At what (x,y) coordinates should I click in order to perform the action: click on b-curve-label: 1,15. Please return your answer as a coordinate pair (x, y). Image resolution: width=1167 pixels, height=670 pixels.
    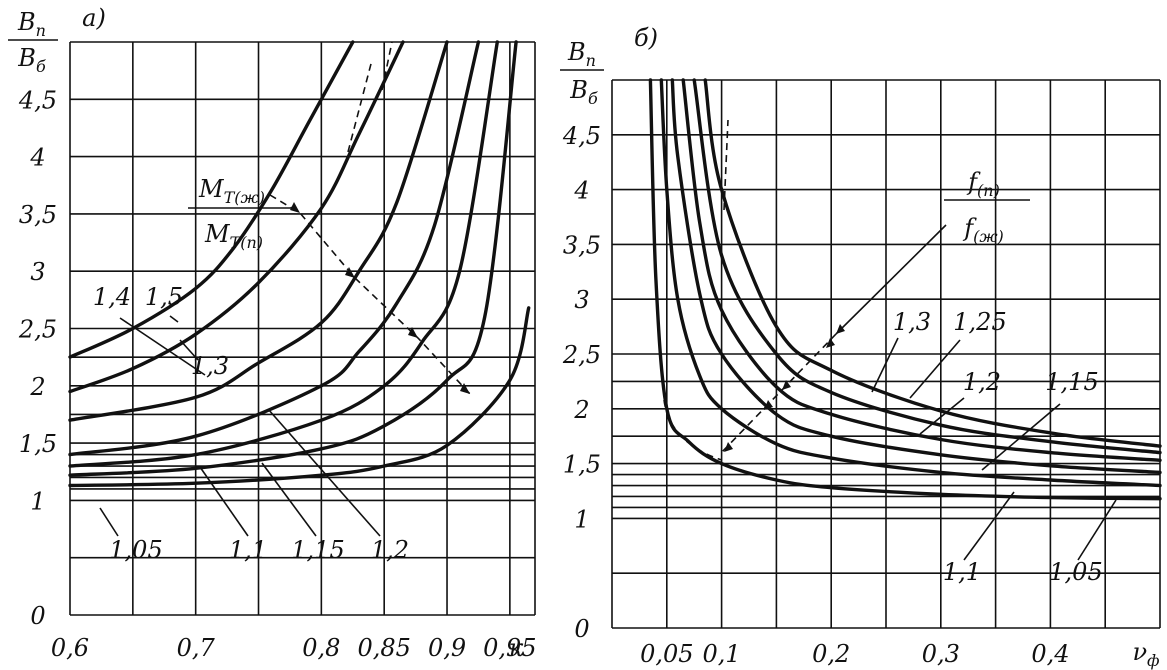
    Looking at the image, I should click on (1071, 382).